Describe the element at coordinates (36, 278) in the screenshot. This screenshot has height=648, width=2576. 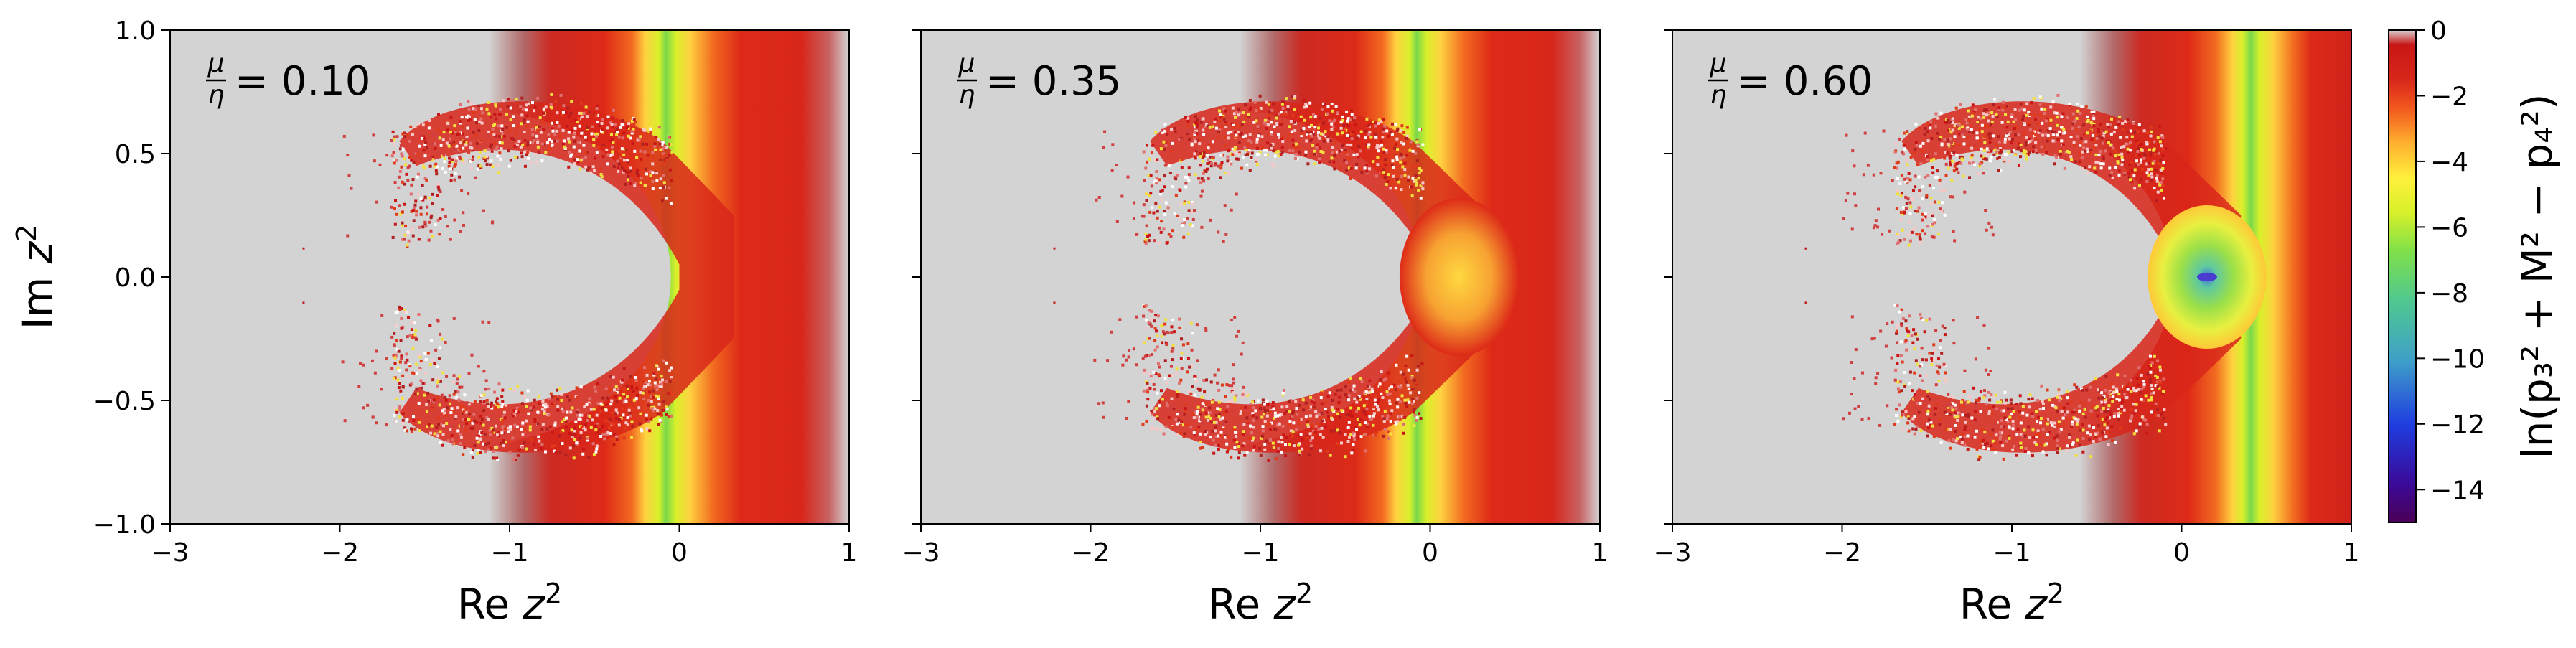
I see `y-axis-label: Im z2` at that location.